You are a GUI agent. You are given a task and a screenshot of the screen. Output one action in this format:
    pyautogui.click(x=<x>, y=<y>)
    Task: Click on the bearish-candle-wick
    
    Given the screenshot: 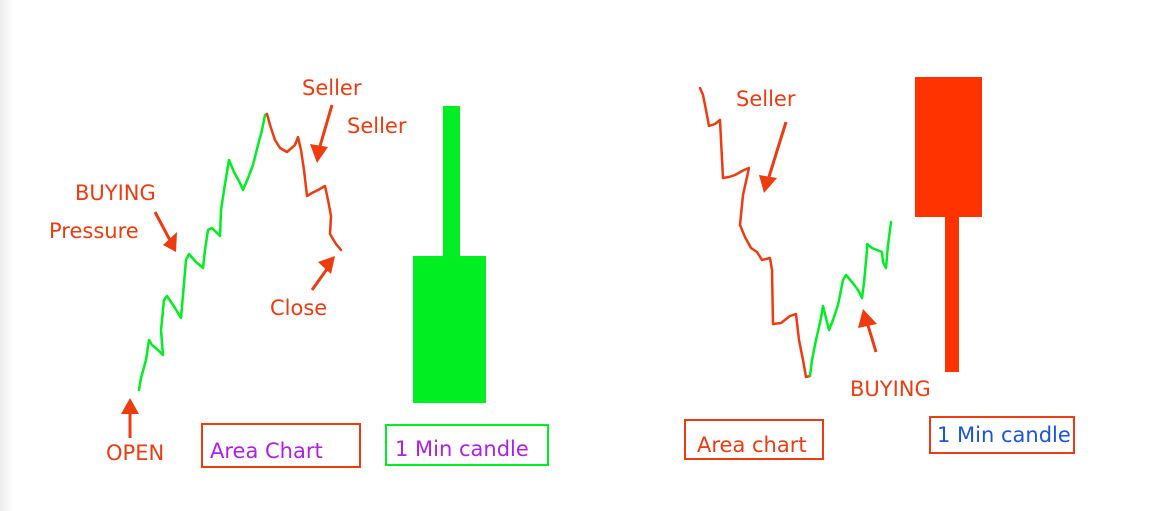 What is the action you would take?
    pyautogui.click(x=952, y=293)
    